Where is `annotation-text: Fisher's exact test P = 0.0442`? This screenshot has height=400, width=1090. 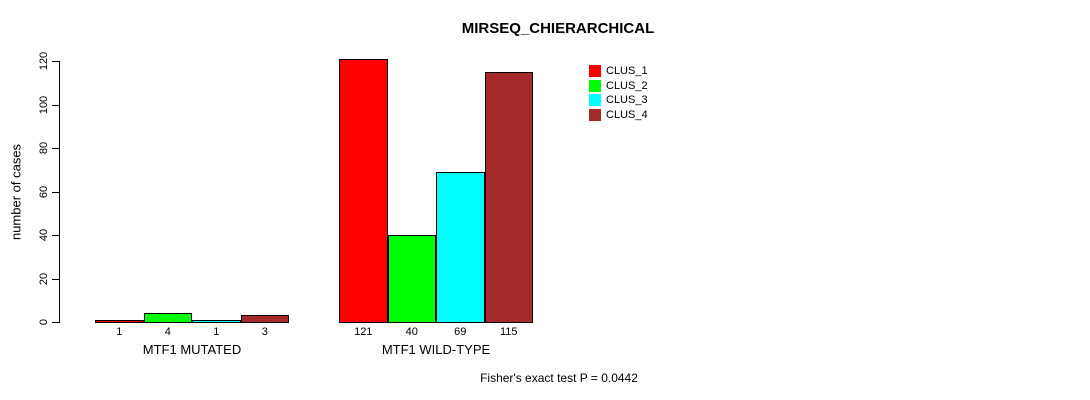 annotation-text: Fisher's exact test P = 0.0442 is located at coordinates (559, 378).